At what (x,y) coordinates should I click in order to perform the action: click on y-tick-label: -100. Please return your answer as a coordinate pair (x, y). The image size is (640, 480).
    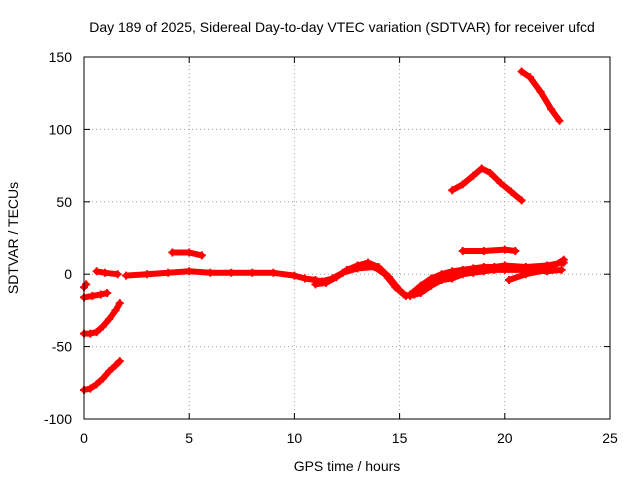
    Looking at the image, I should click on (58, 419).